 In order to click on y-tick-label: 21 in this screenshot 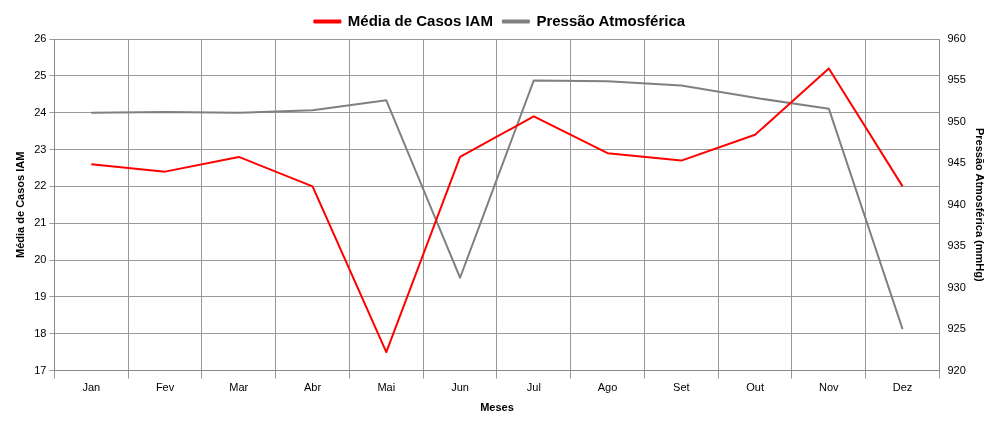, I will do `click(40, 222)`.